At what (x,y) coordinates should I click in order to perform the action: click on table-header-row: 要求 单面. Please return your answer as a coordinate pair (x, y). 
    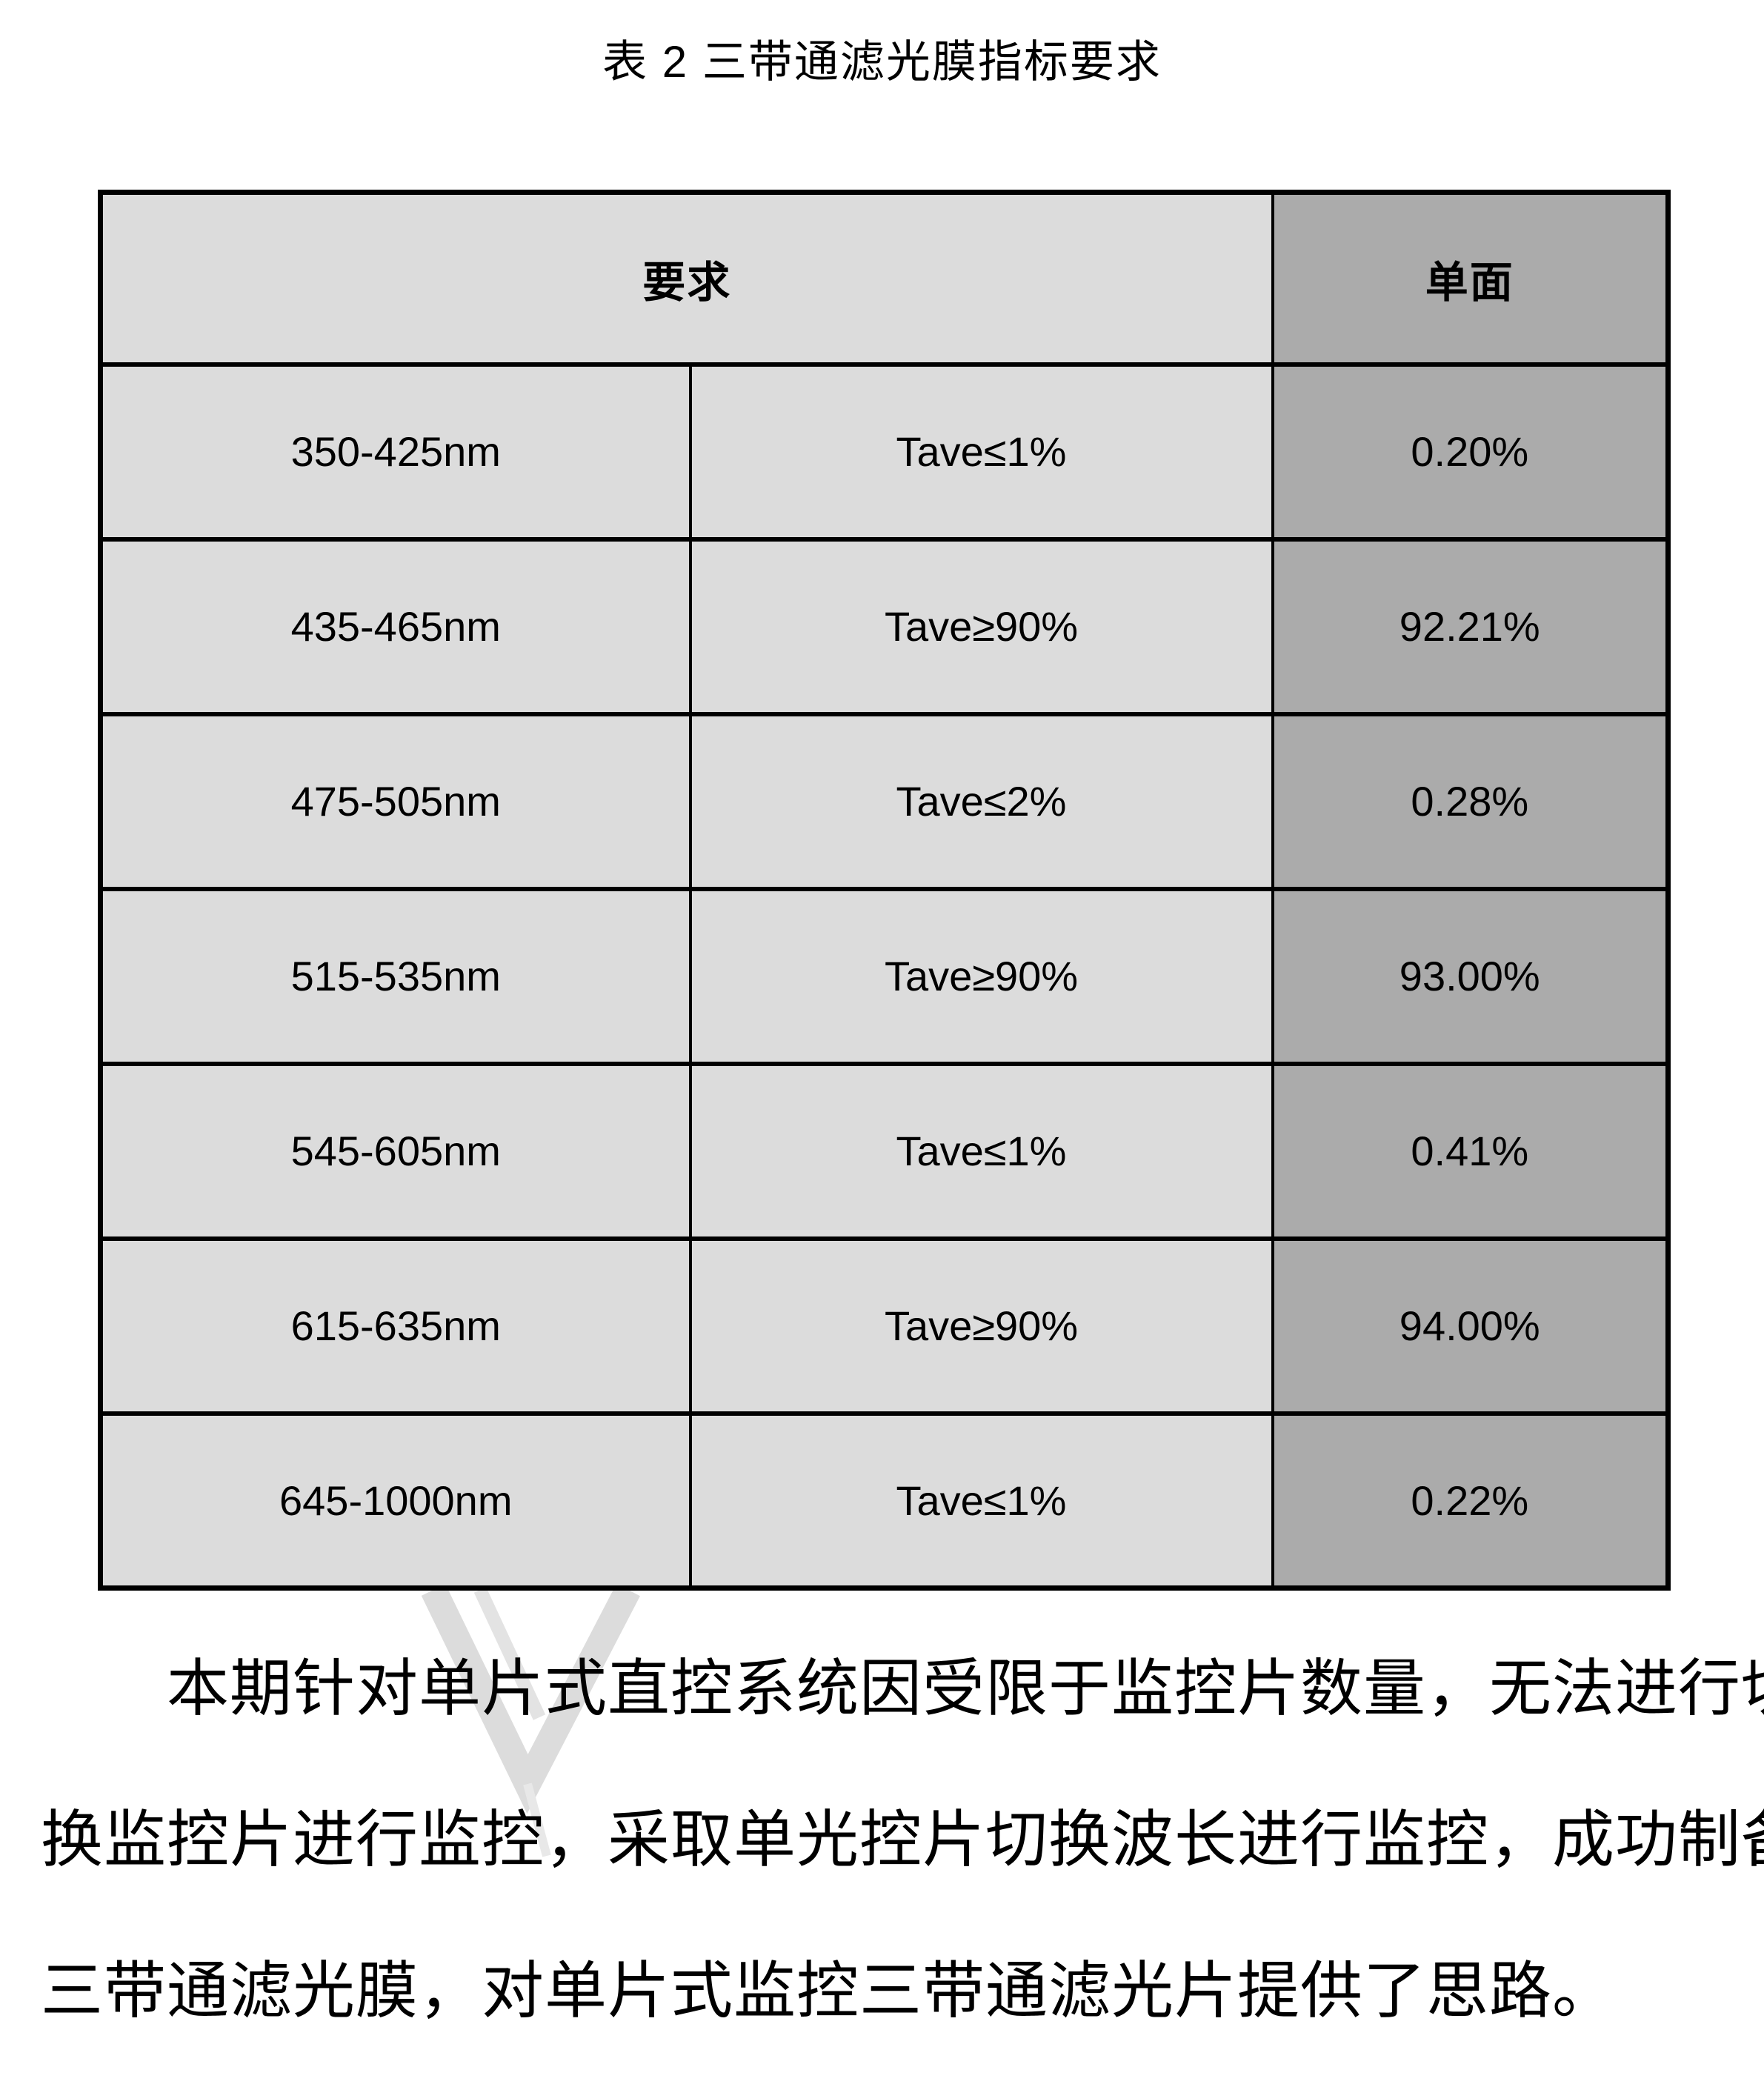
    Looking at the image, I should click on (884, 278).